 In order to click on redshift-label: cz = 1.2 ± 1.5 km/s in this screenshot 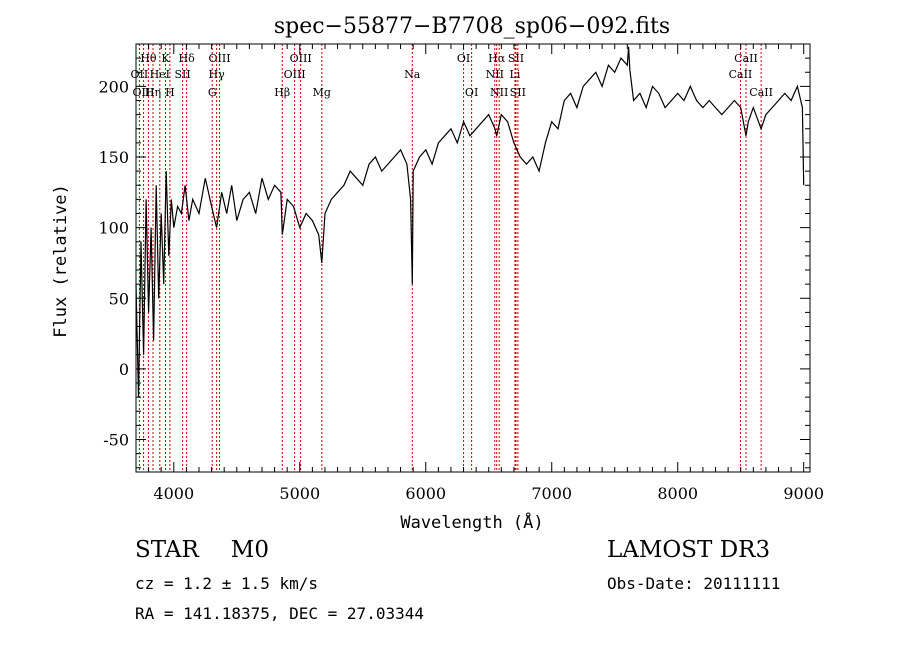, I will do `click(227, 583)`.